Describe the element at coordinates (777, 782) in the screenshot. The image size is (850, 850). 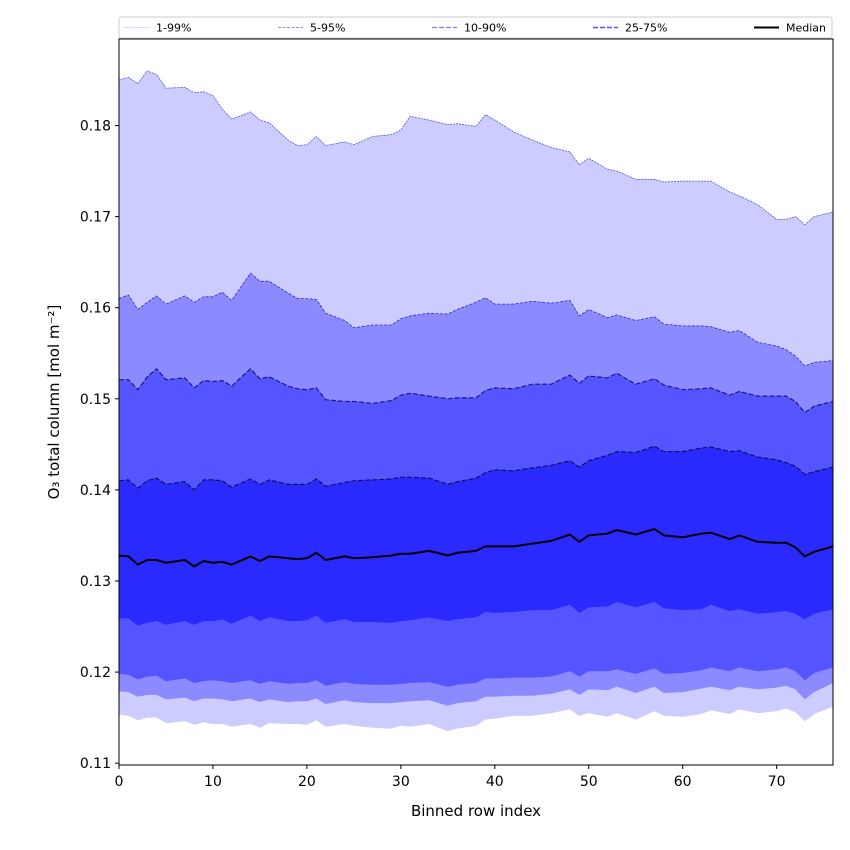
I see `x-tick-label: 70` at that location.